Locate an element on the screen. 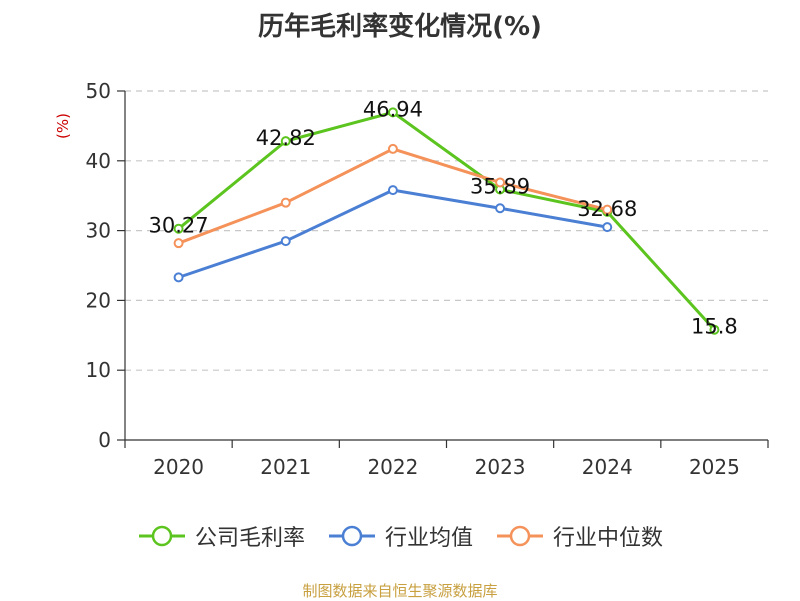 The image size is (800, 601). legend-item-1: 行业均值 is located at coordinates (400, 536).